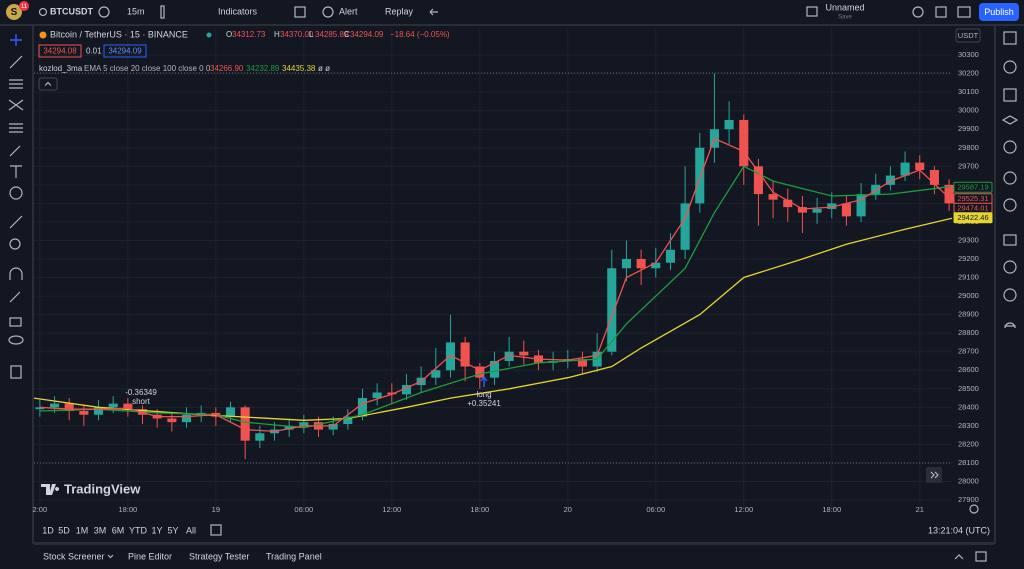  I want to click on collapse-legend, so click(48, 84).